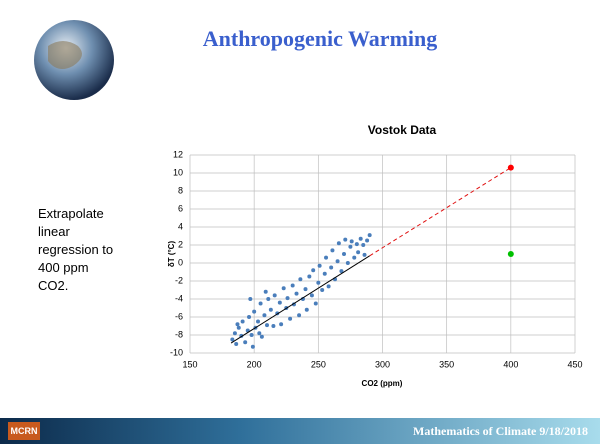 This screenshot has height=444, width=600. Describe the element at coordinates (382, 364) in the screenshot. I see `x-tick-label: 300` at that location.